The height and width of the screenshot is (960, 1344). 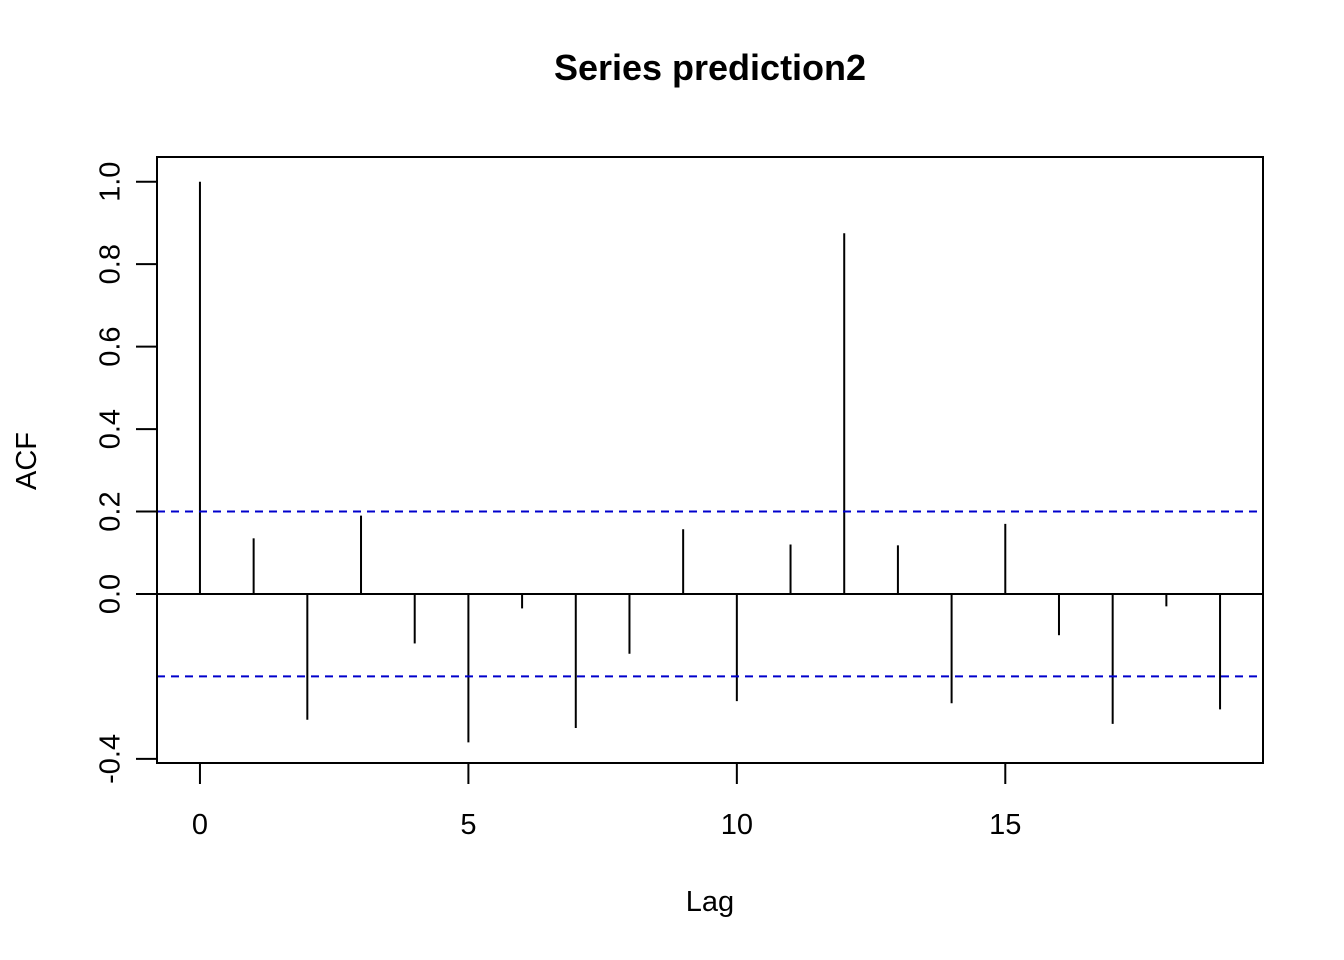 What do you see at coordinates (111, 182) in the screenshot?
I see `y-tick-label-1.0: 1.0` at bounding box center [111, 182].